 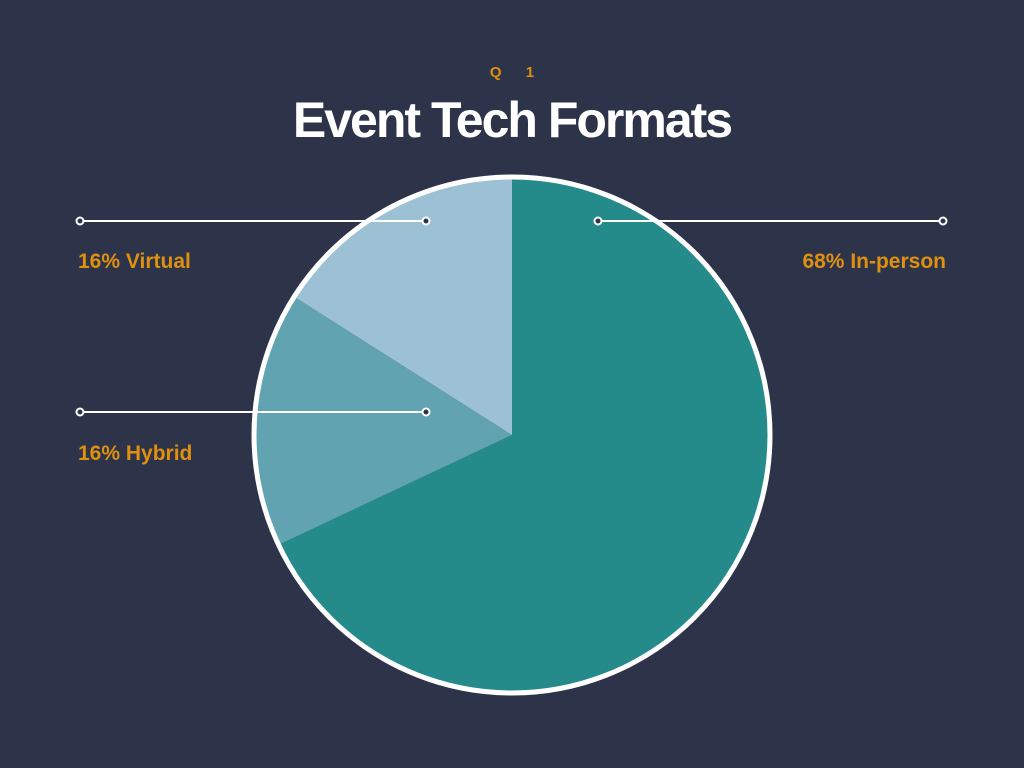 I want to click on slice-label-hybrid: 16% Hybrid, so click(x=135, y=453).